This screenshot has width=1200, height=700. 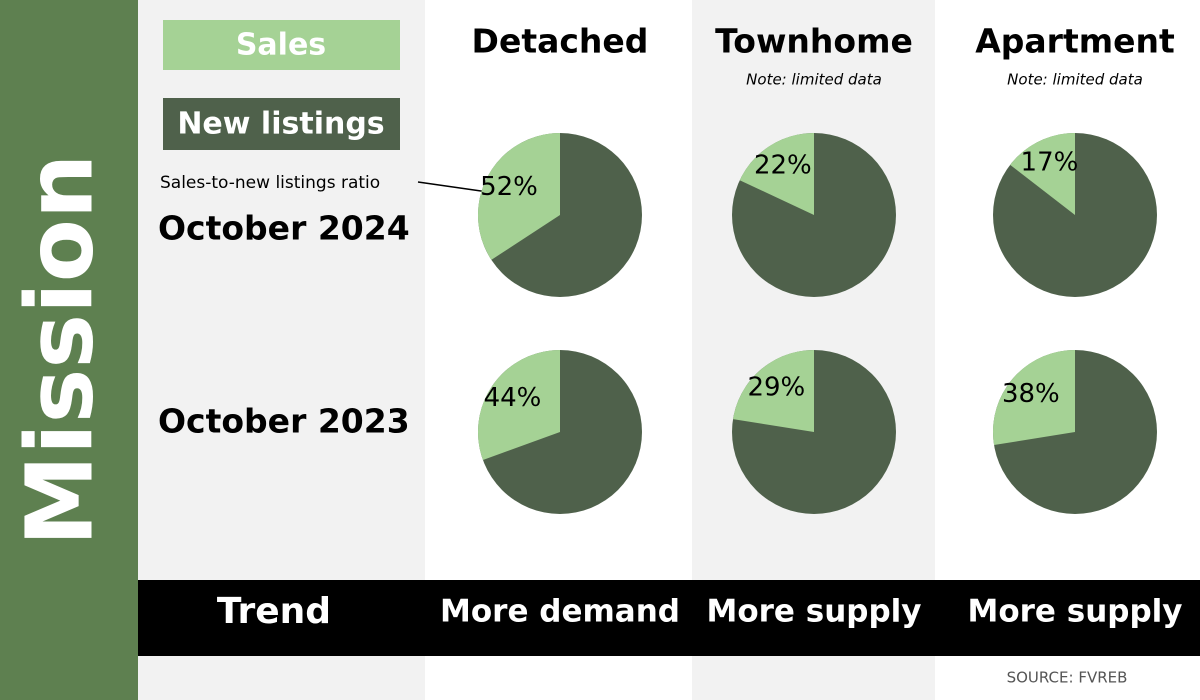 I want to click on annotation: Sales-to-new listings ratio, so click(x=270, y=183).